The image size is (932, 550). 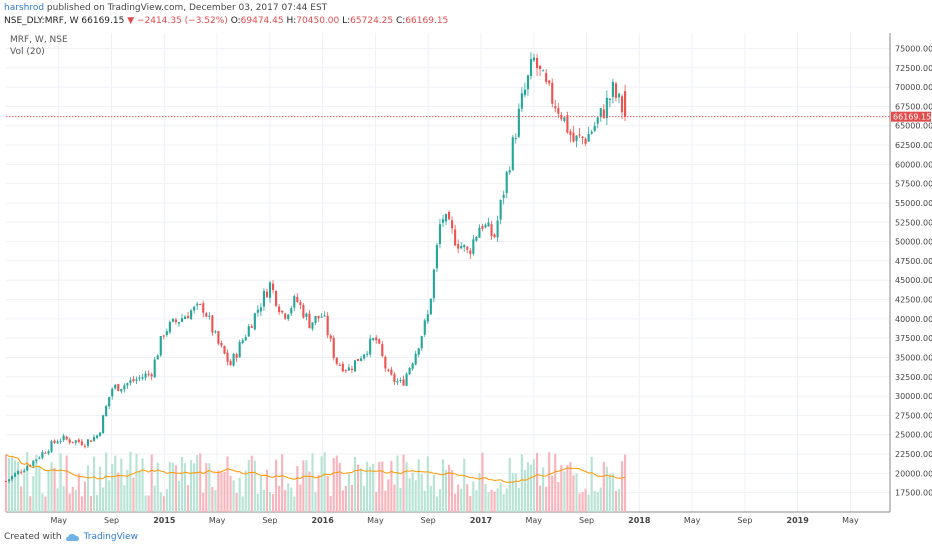 I want to click on y-tick-label: 20000.00, so click(x=913, y=473).